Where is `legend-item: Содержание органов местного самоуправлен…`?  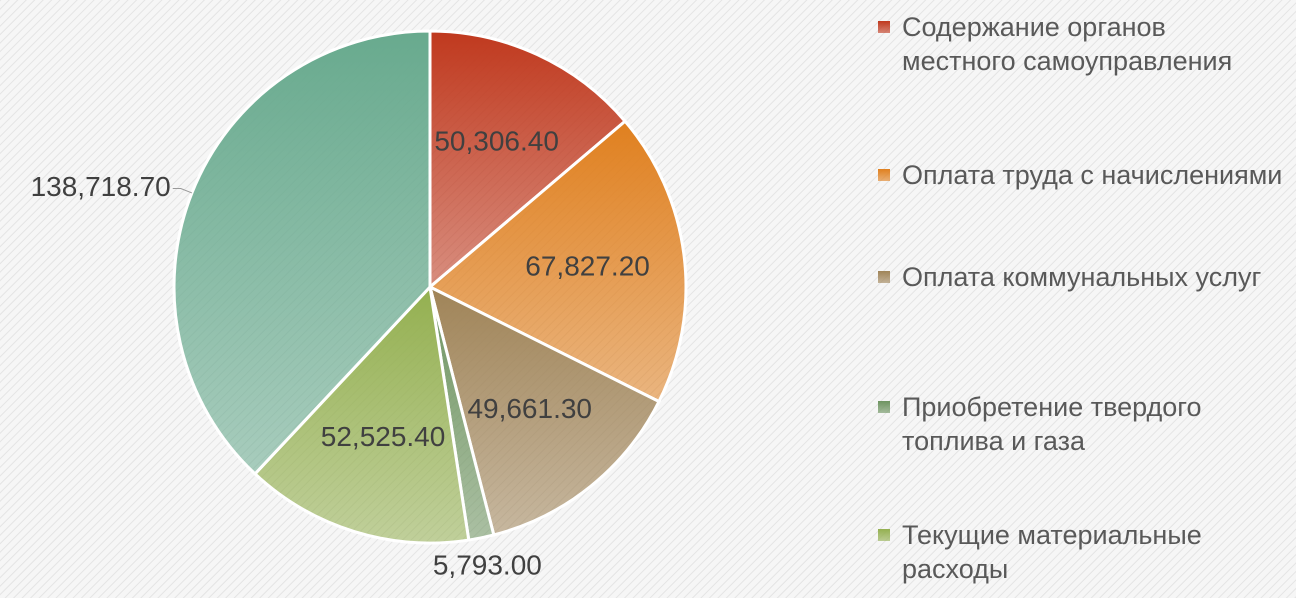 legend-item: Содержание органов местного самоуправлен… is located at coordinates (1087, 44).